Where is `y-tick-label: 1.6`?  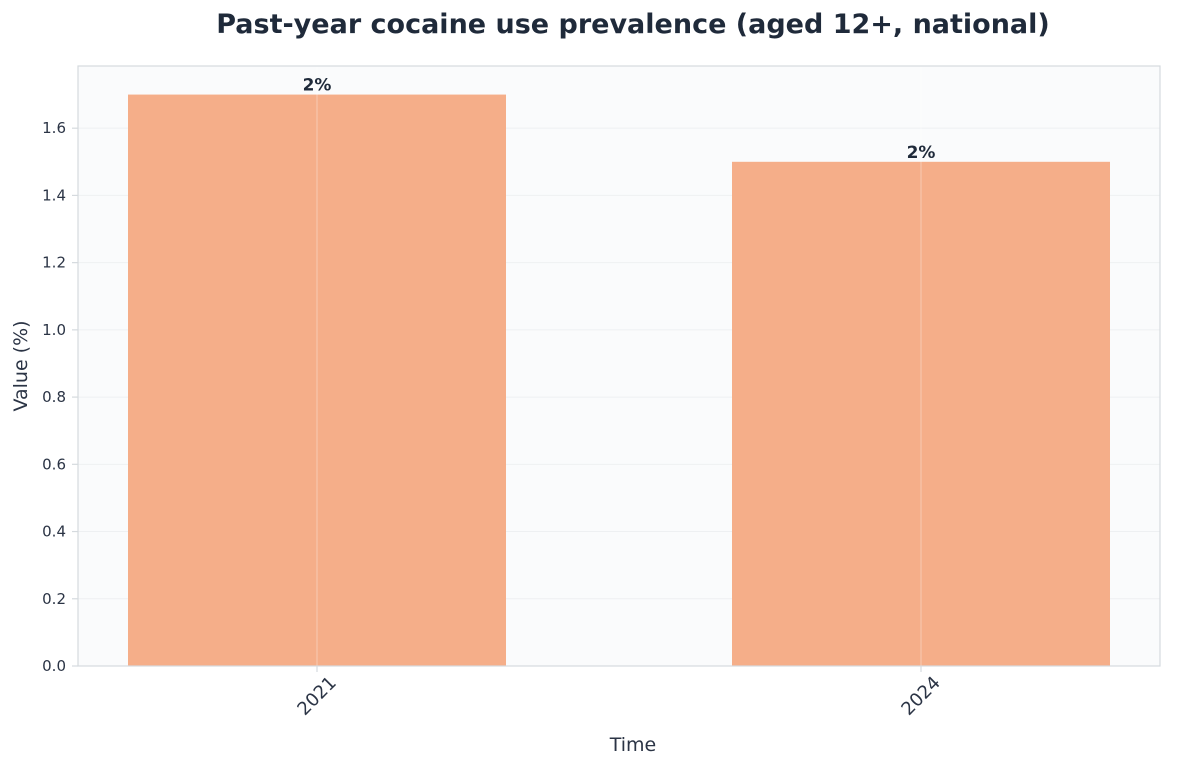
y-tick-label: 1.6 is located at coordinates (54, 128).